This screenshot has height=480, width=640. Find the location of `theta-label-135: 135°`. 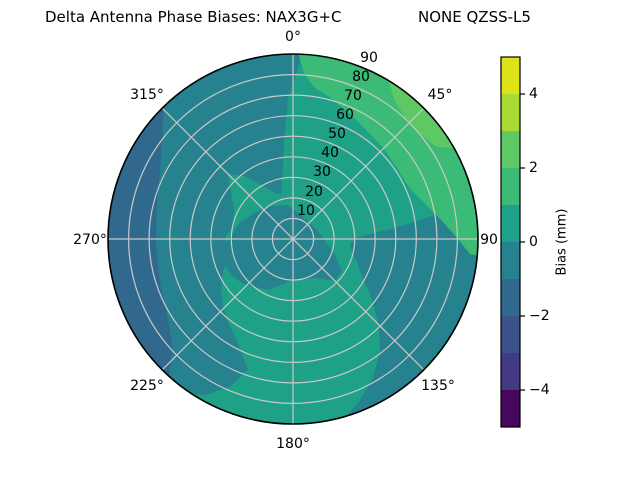

theta-label-135: 135° is located at coordinates (438, 386).